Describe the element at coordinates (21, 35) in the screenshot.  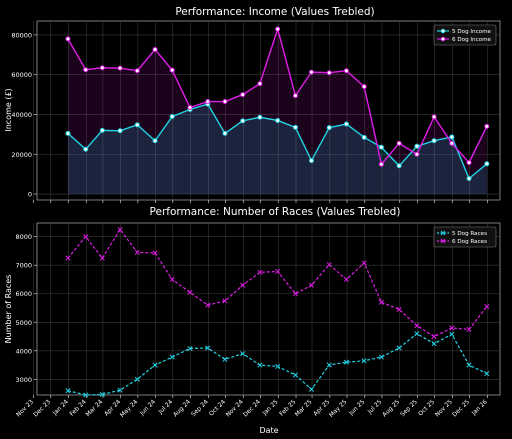
I see `y-tick-label: 80000` at that location.